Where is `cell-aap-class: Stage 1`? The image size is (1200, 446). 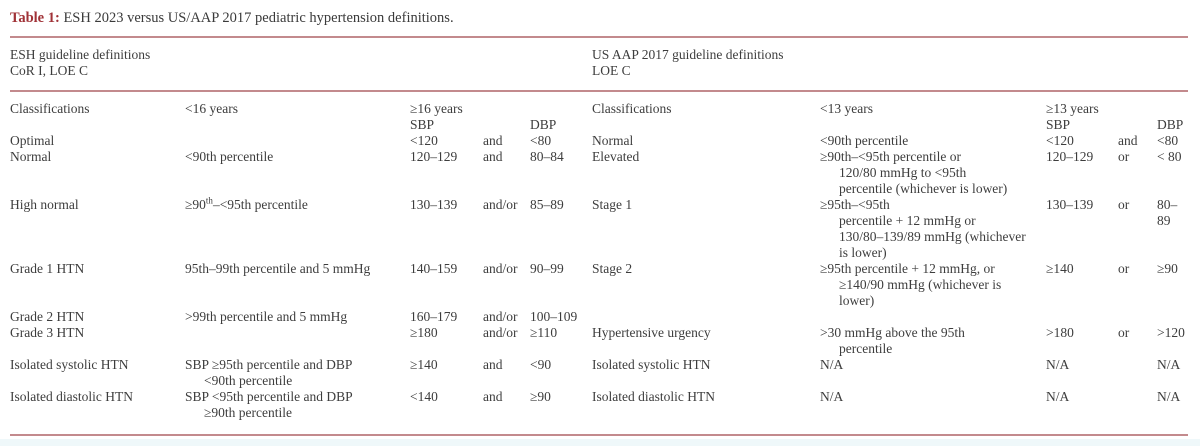
cell-aap-class: Stage 1 is located at coordinates (612, 204).